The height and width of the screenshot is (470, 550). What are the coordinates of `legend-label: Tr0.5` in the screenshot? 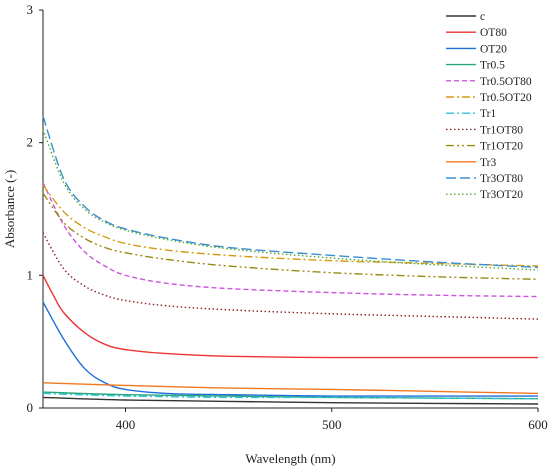 It's located at (492, 66).